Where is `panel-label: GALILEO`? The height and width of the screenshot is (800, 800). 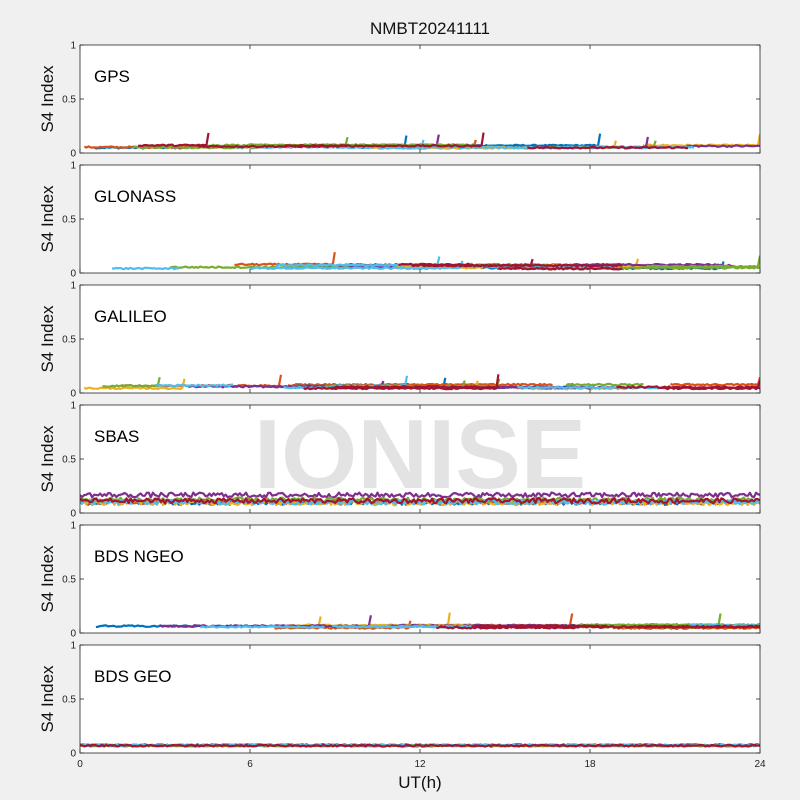
panel-label: GALILEO is located at coordinates (130, 316).